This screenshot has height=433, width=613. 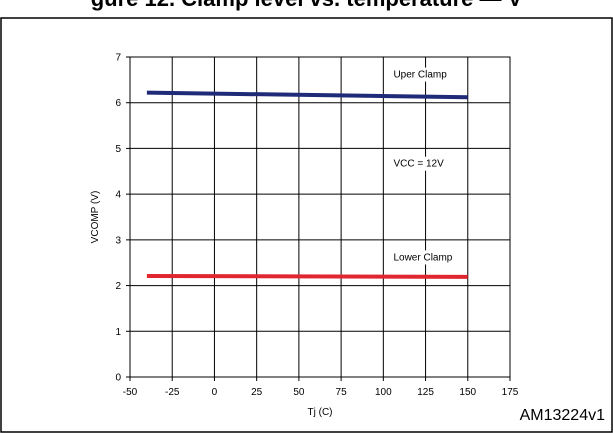 I want to click on annotation-label: VCC = 12V, so click(x=418, y=164).